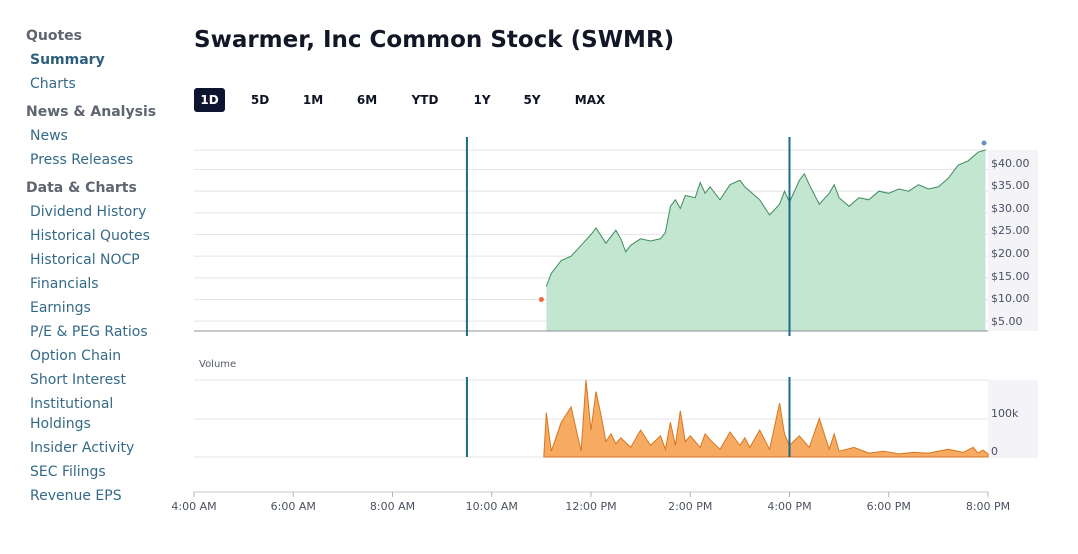 This screenshot has width=1078, height=554. What do you see at coordinates (1010, 185) in the screenshot?
I see `price-tick-label: $35.00` at bounding box center [1010, 185].